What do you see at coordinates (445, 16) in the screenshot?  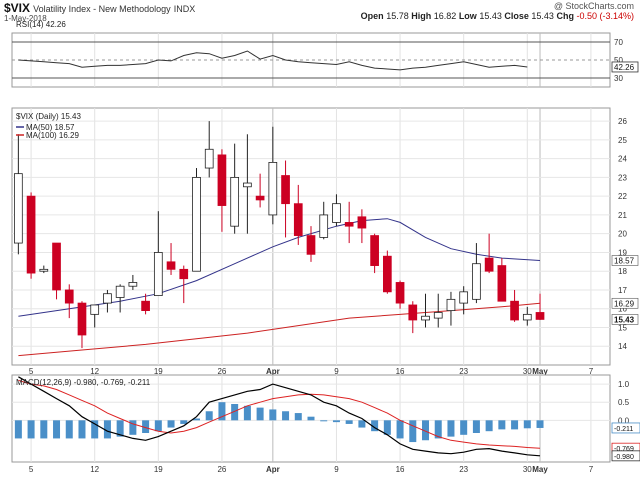 I see `high-value: 16.82` at bounding box center [445, 16].